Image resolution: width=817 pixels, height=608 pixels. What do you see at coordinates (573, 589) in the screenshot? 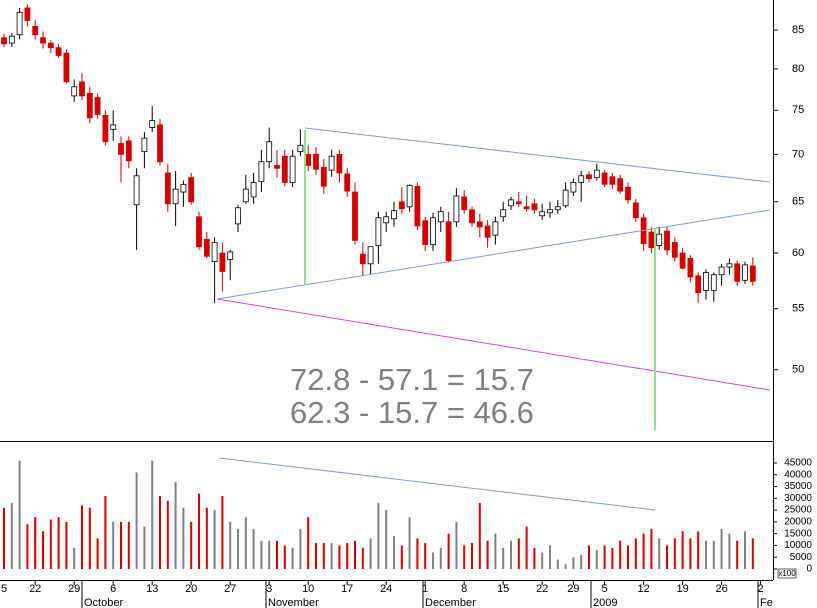
I see `x-tick-label: 29` at bounding box center [573, 589].